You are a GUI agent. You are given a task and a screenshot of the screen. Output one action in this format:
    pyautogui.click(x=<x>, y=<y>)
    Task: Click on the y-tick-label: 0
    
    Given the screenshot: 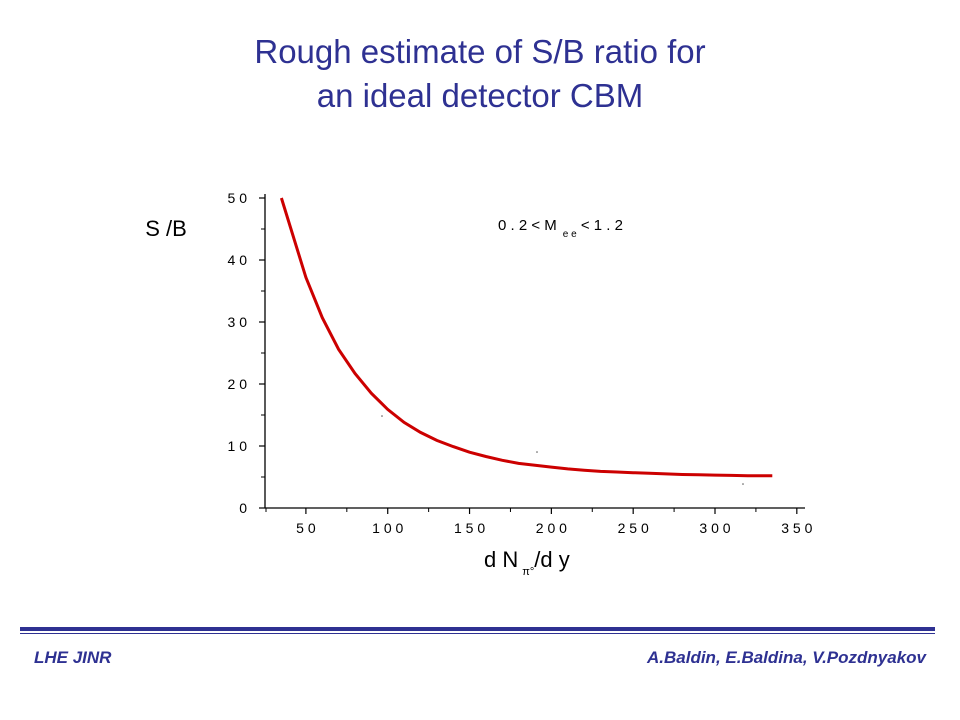 What is the action you would take?
    pyautogui.click(x=243, y=508)
    